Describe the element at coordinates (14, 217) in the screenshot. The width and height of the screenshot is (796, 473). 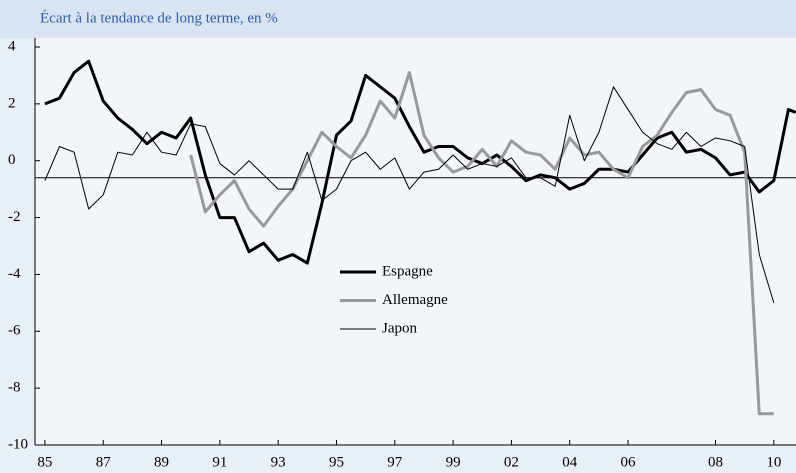
I see `y-tick-label: -2` at that location.